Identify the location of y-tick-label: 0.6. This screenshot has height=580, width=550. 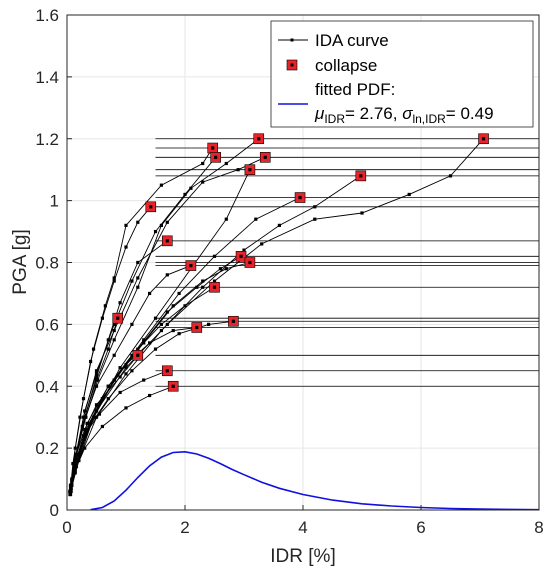
(47, 324).